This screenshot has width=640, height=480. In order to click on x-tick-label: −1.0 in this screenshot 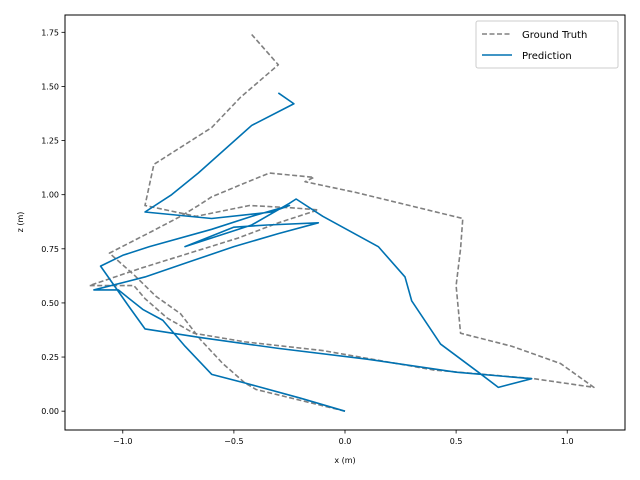, I will do `click(122, 441)`.